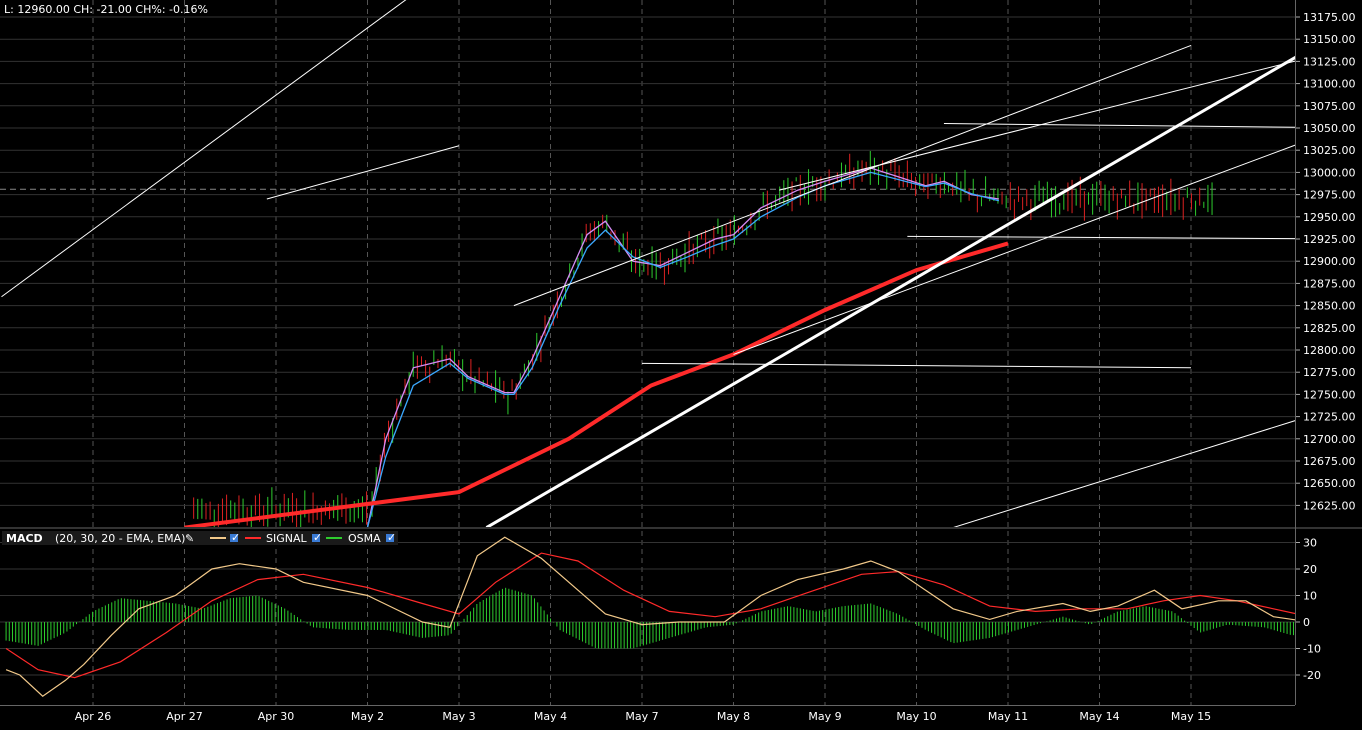  Describe the element at coordinates (1329, 172) in the screenshot. I see `price-tick-label: 13000.00` at that location.